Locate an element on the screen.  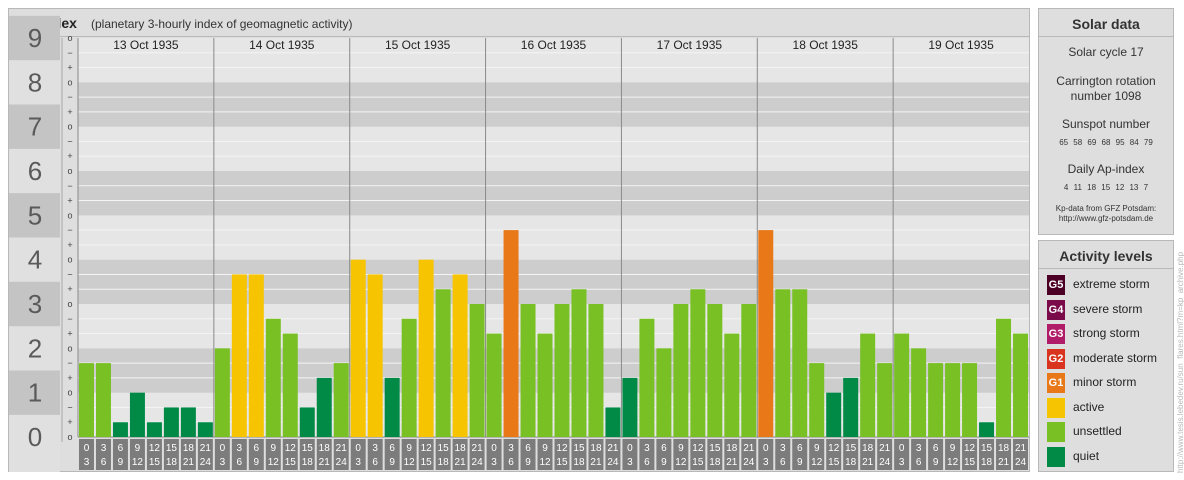
legend-label: moderate storm is located at coordinates (1115, 357).